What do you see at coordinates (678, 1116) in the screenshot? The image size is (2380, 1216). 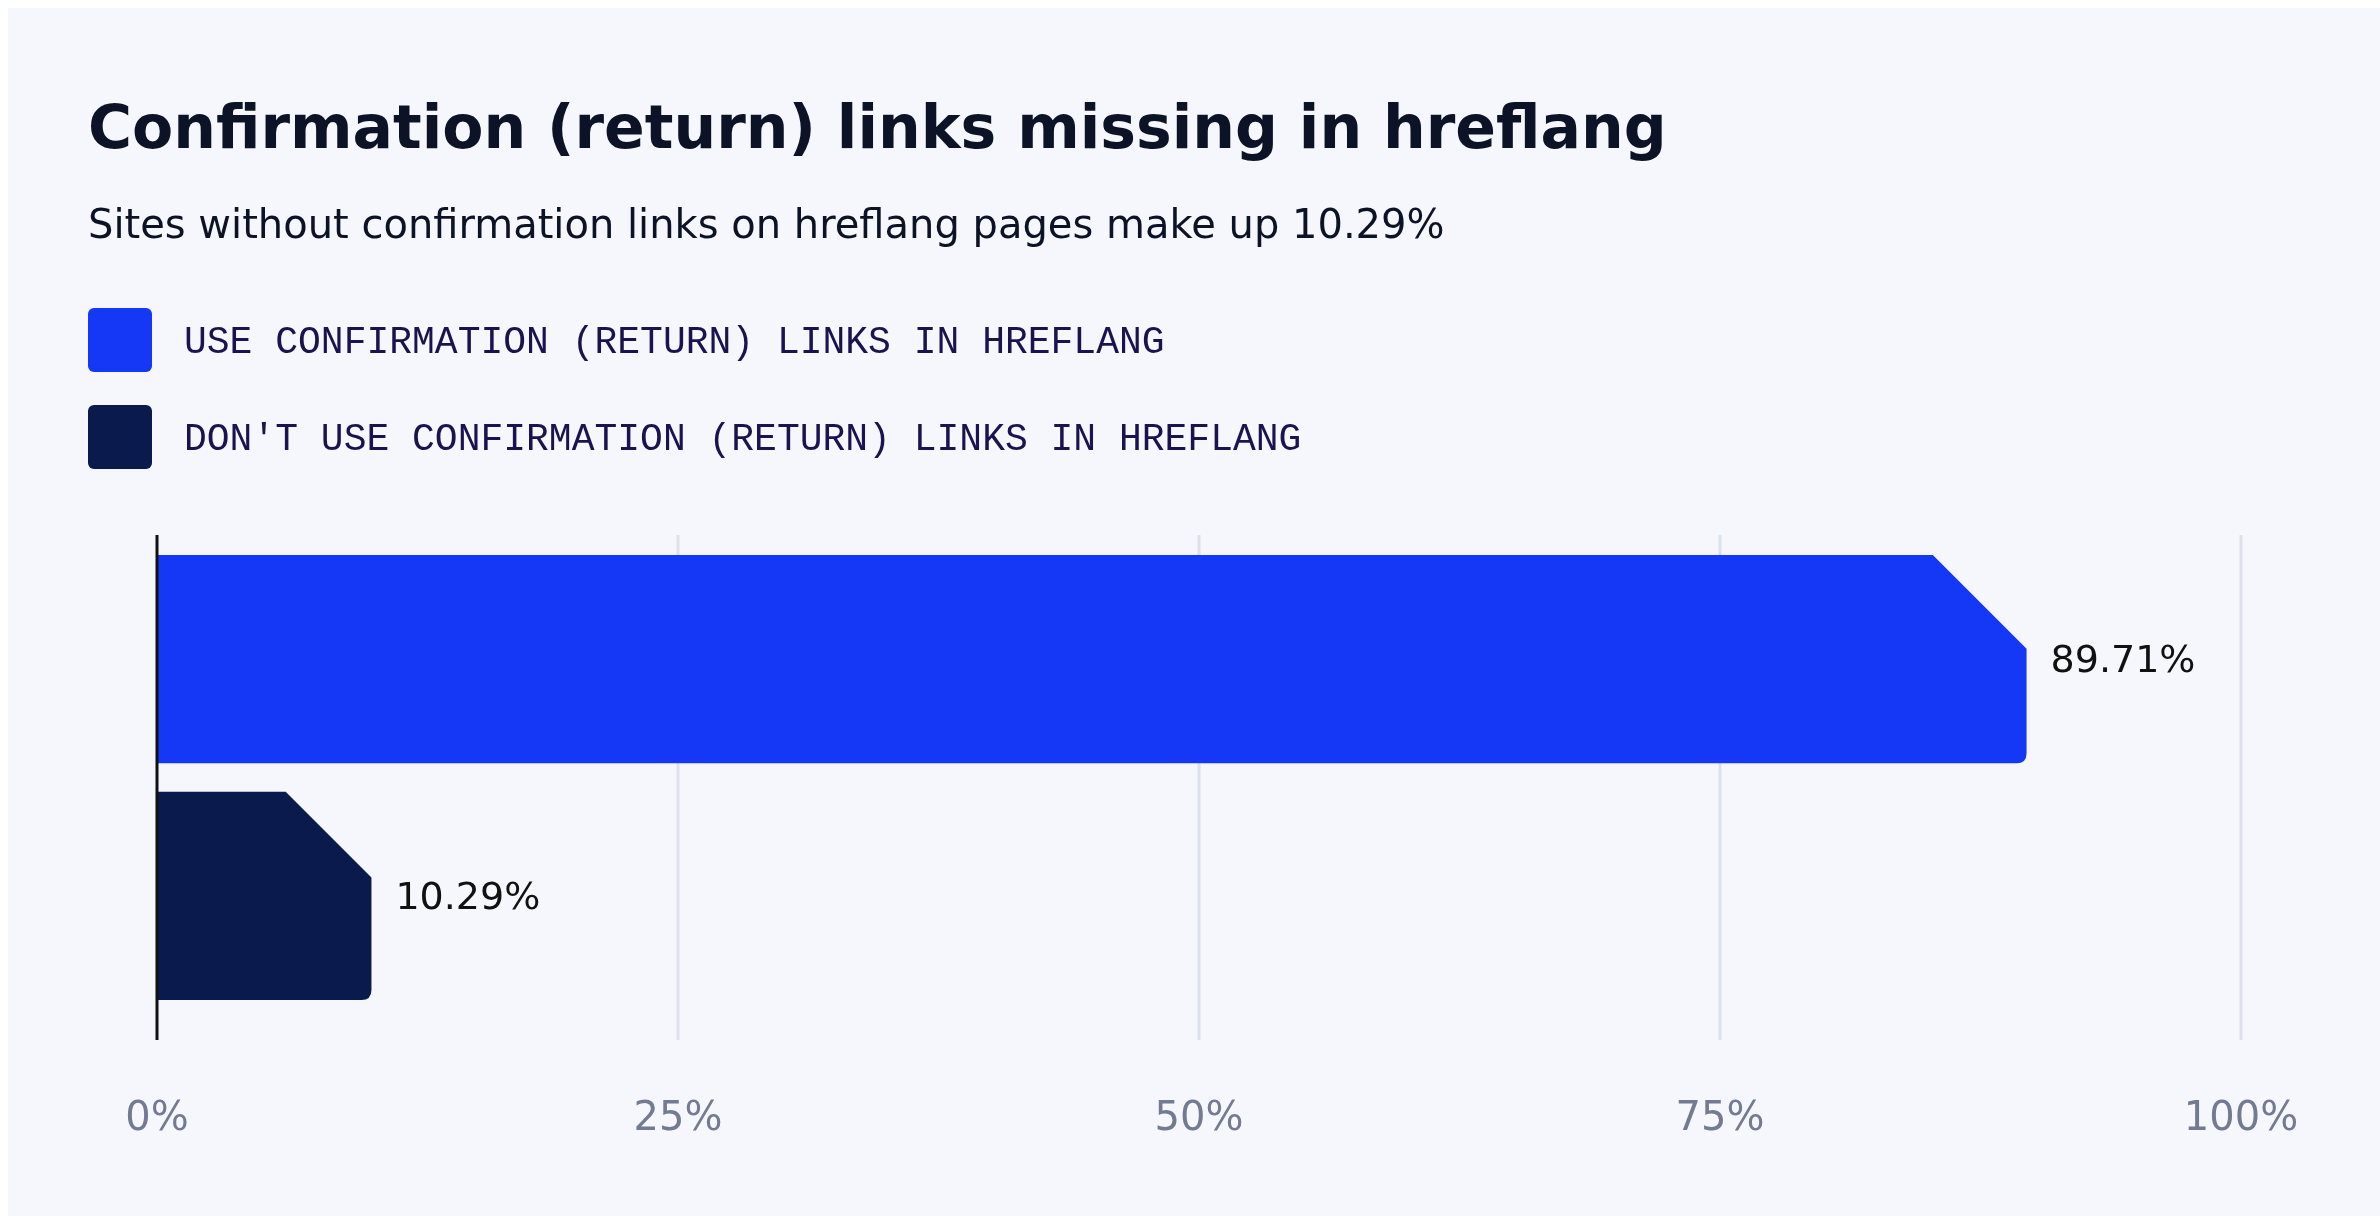 I see `x-tick-label: 25%` at bounding box center [678, 1116].